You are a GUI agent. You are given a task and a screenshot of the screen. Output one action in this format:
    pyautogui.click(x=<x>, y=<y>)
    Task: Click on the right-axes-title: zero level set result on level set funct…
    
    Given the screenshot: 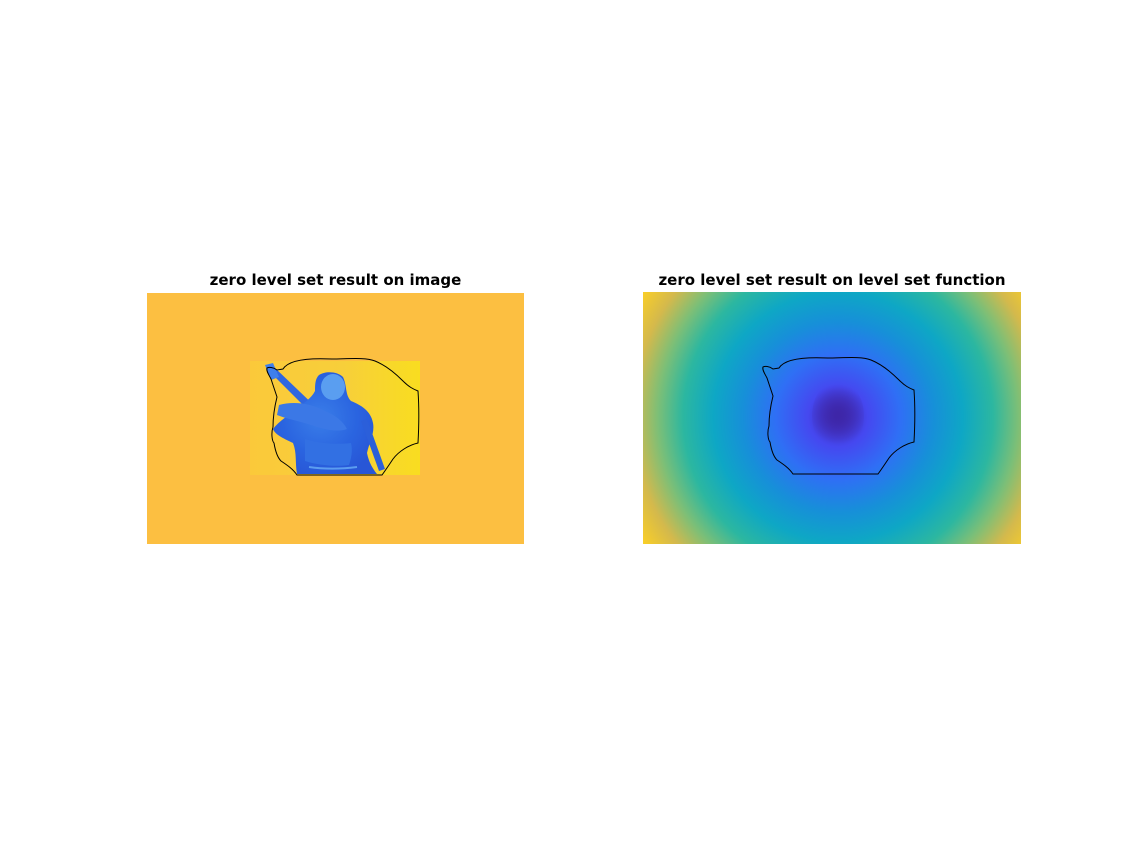 What is the action you would take?
    pyautogui.click(x=832, y=280)
    